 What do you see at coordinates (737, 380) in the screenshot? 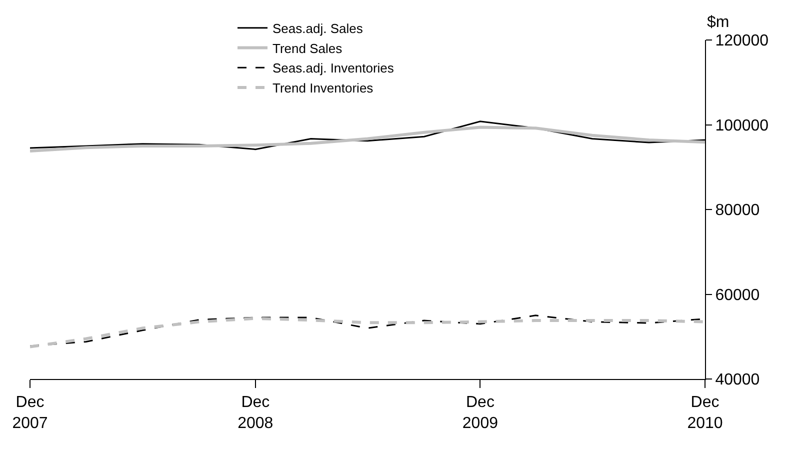
I see `y-tick-label: 40000` at bounding box center [737, 380].